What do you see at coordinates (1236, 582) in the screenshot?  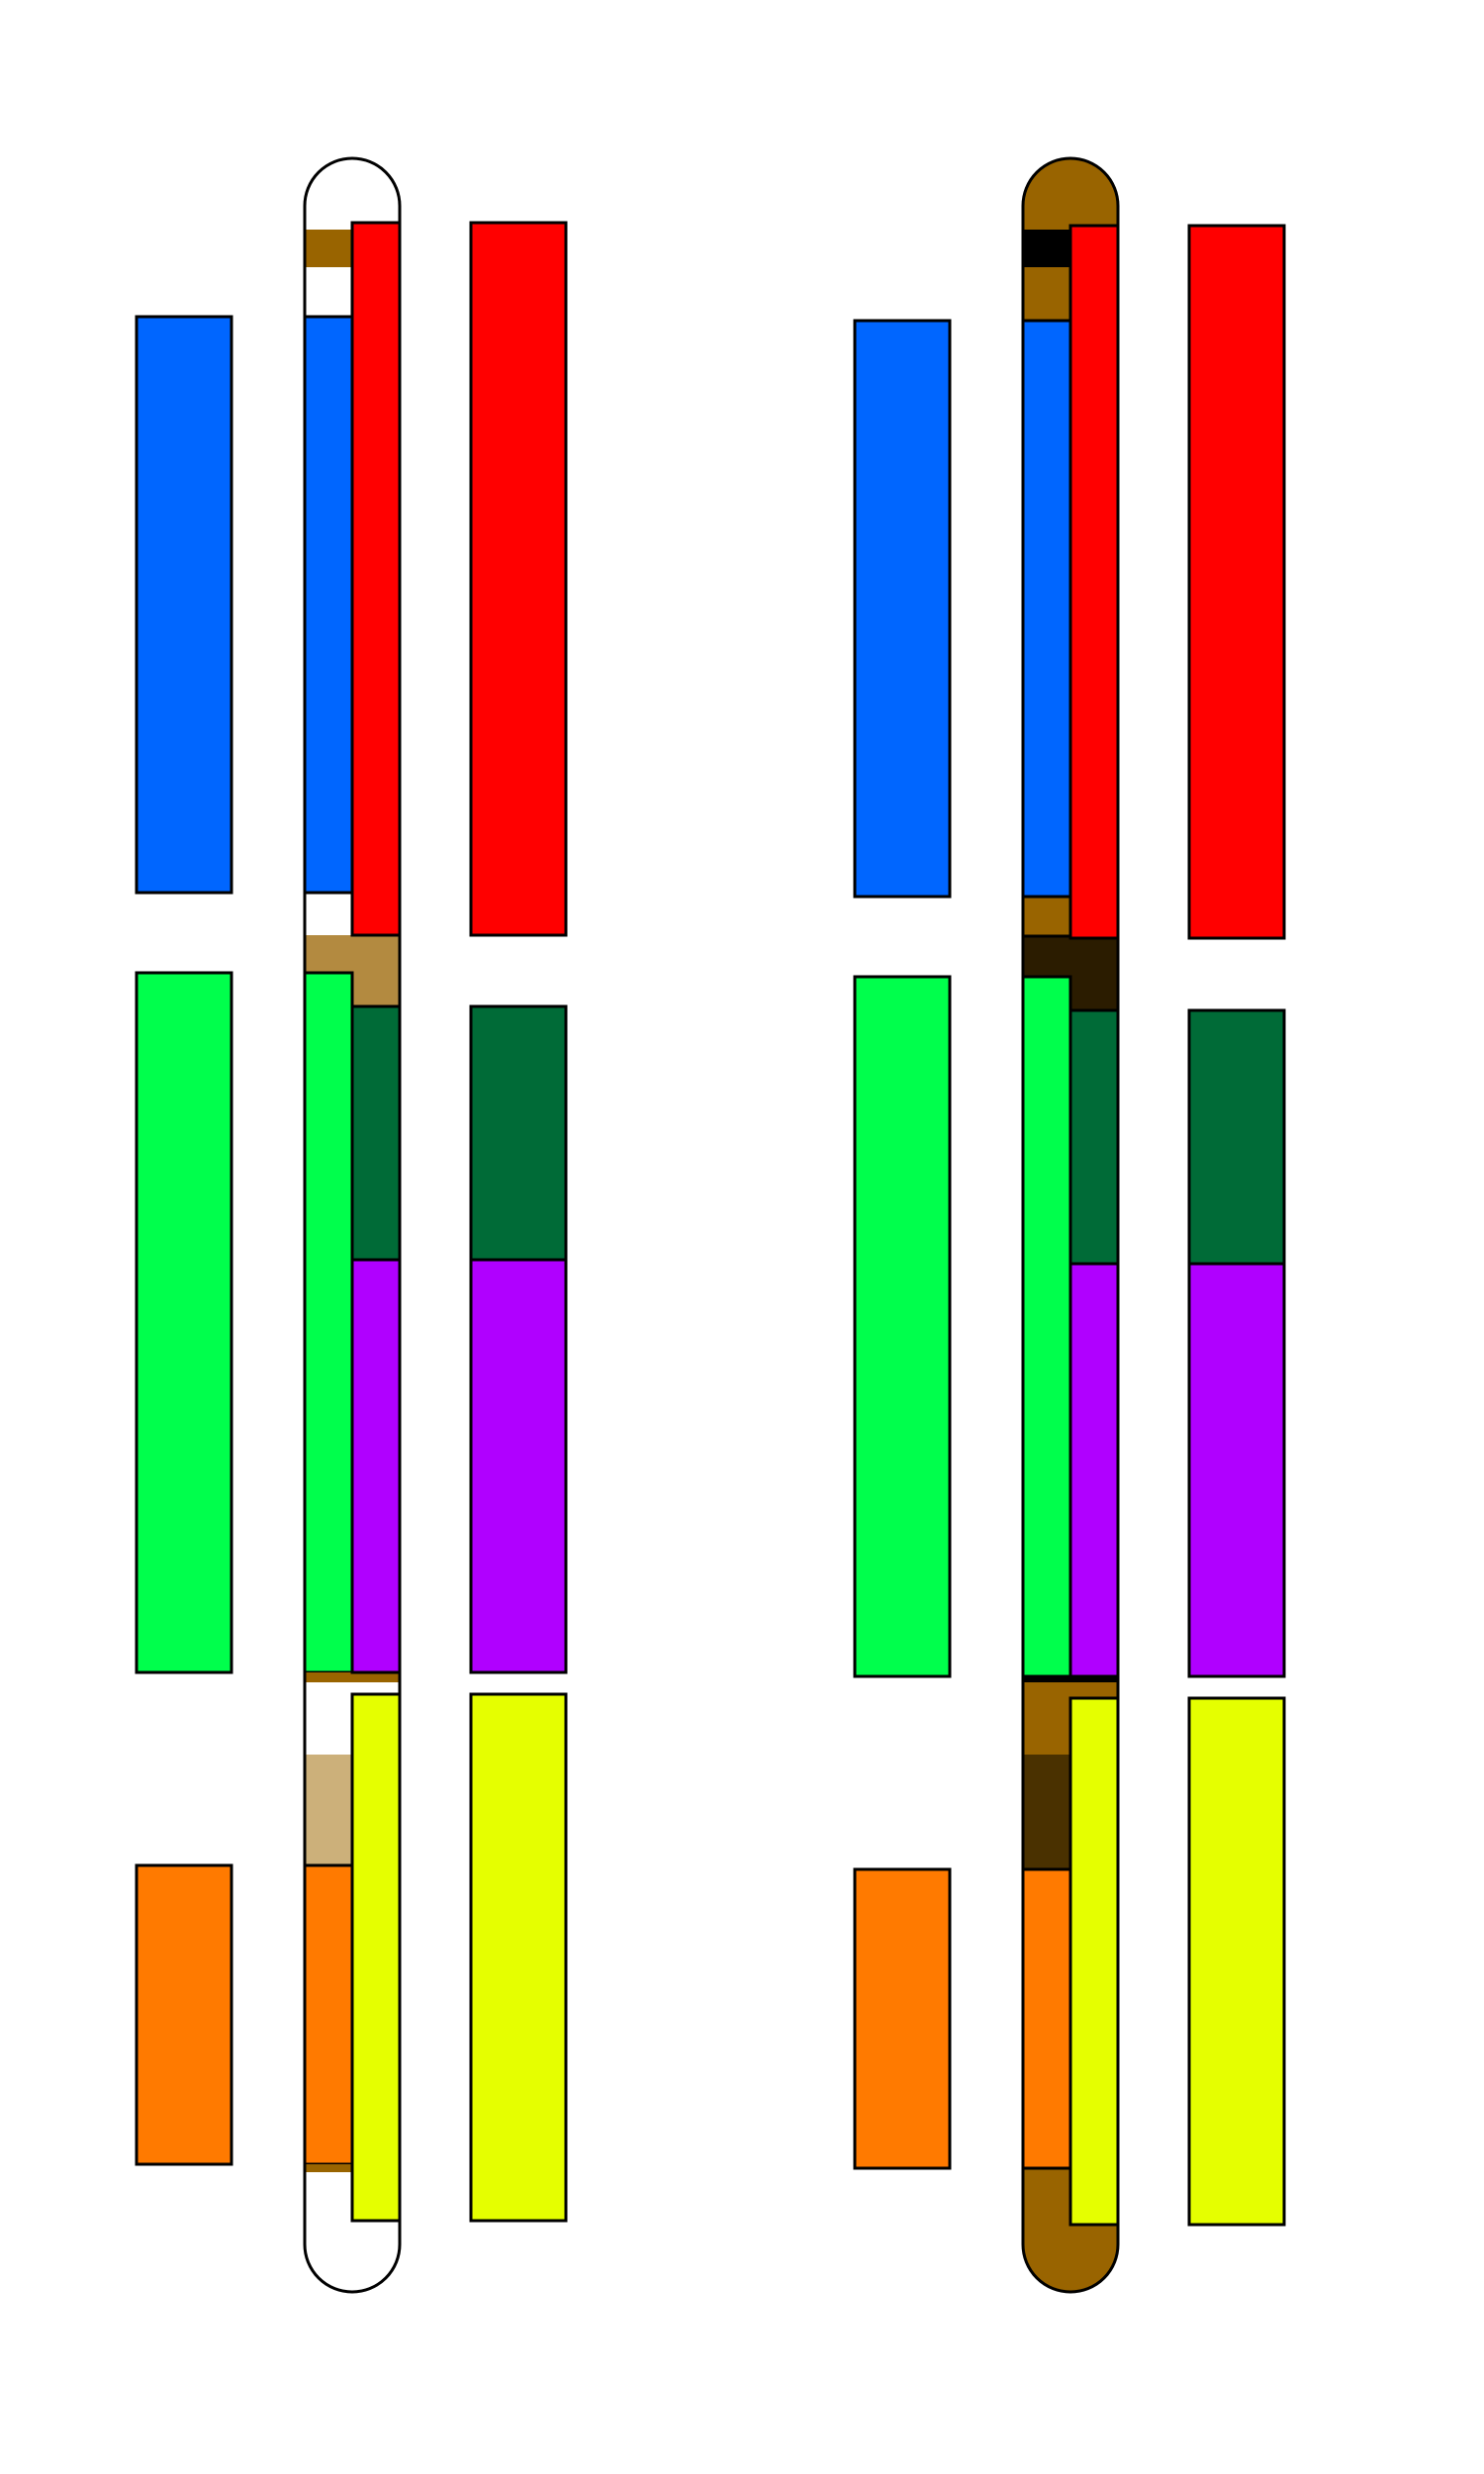 I see `right-right-side-red-segment` at bounding box center [1236, 582].